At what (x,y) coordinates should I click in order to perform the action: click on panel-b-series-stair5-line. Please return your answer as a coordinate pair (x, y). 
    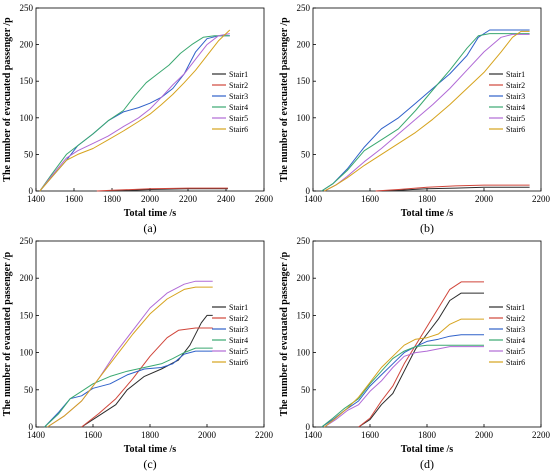
    Looking at the image, I should click on (427, 112).